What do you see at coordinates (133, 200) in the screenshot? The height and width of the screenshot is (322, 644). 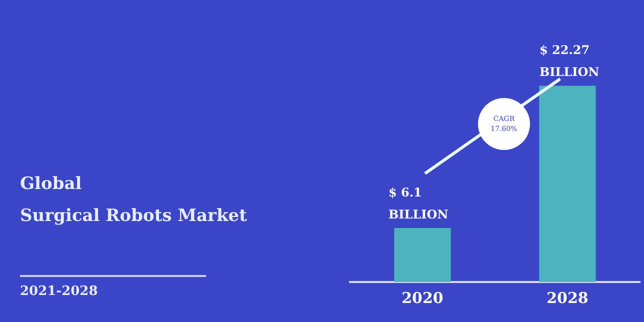 I see `text: Global Surgical Robots Market` at bounding box center [133, 200].